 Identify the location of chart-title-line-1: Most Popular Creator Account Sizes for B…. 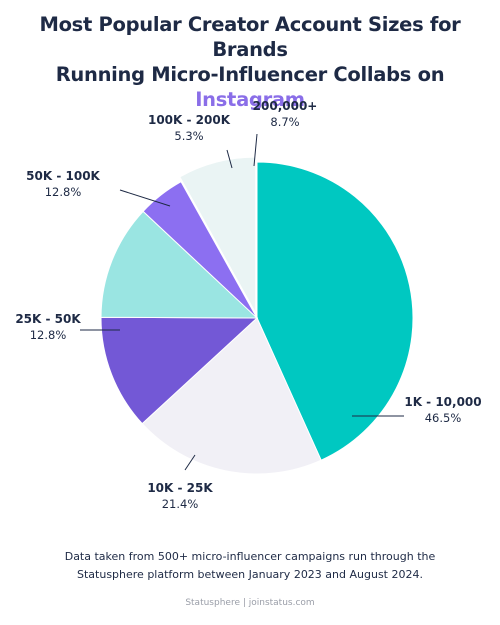
(250, 37).